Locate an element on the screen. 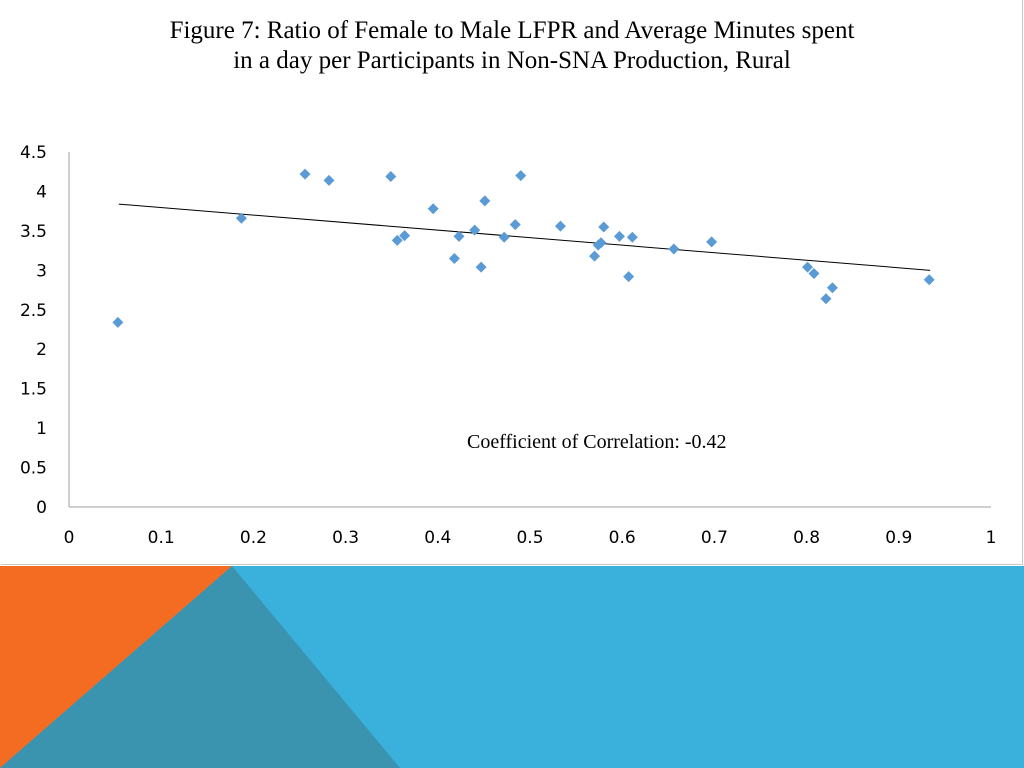 The width and height of the screenshot is (1024, 768). y-tick-label: 1.5 is located at coordinates (33, 390).